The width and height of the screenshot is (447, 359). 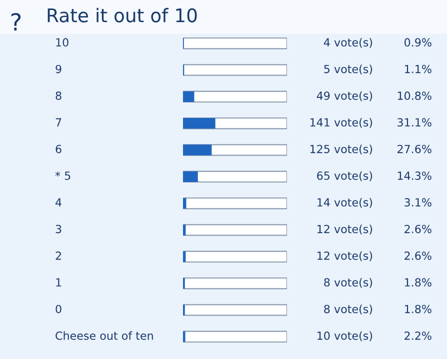 What do you see at coordinates (341, 123) in the screenshot?
I see `text: 141 vote(s)` at bounding box center [341, 123].